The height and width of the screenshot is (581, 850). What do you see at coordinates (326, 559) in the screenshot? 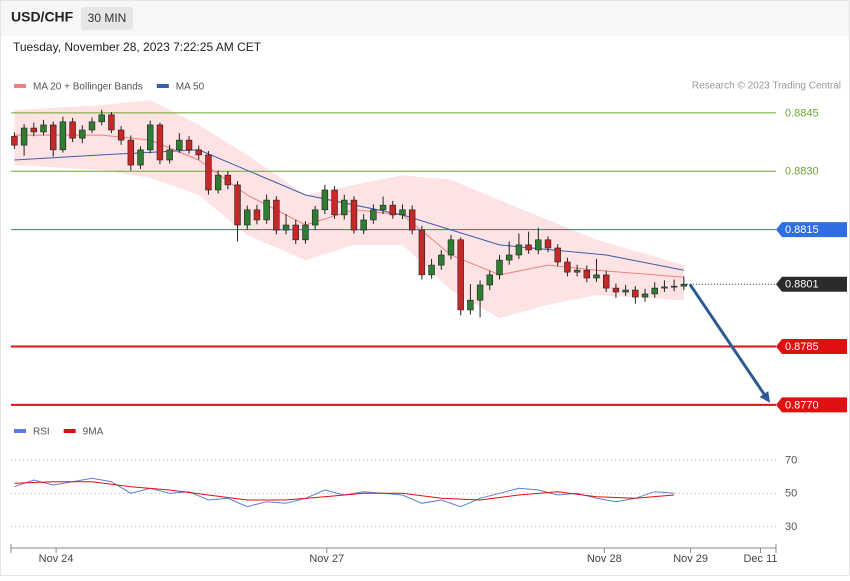
I see `x-tick-label: Nov 27` at bounding box center [326, 559].